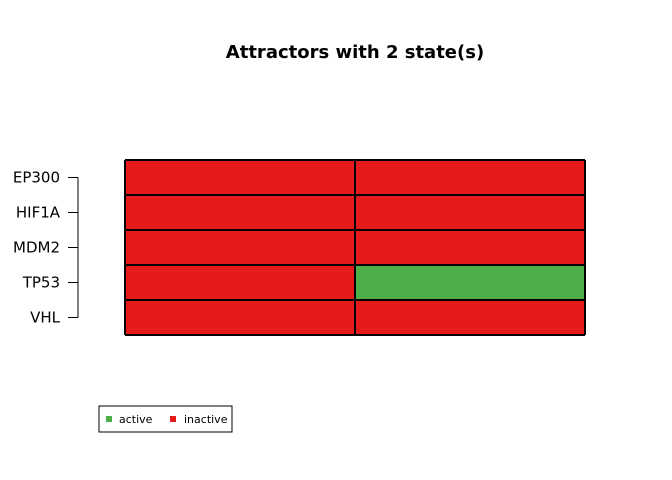 The height and width of the screenshot is (480, 672). Describe the element at coordinates (173, 419) in the screenshot. I see `legend-swatch-inactive` at that location.